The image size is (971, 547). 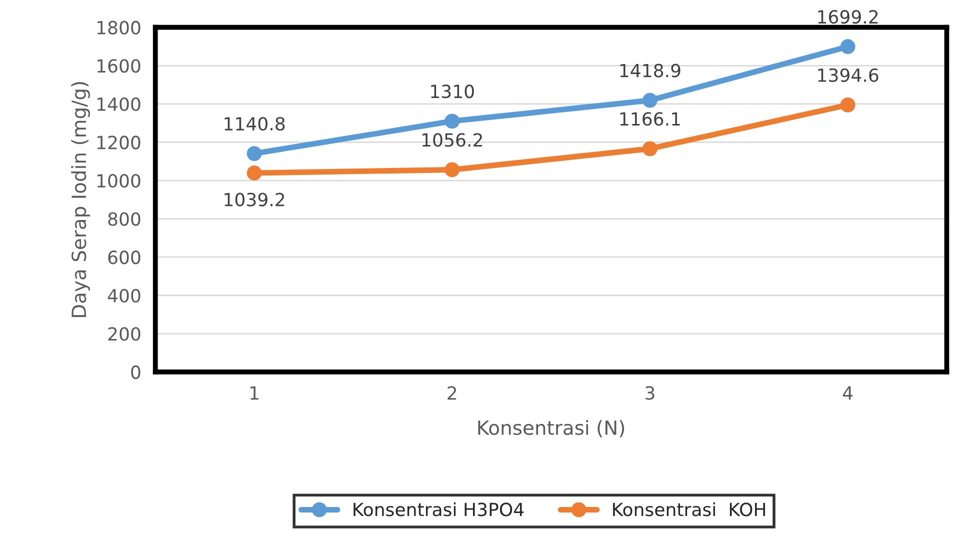 I want to click on x-tick-label: 3, so click(x=650, y=393).